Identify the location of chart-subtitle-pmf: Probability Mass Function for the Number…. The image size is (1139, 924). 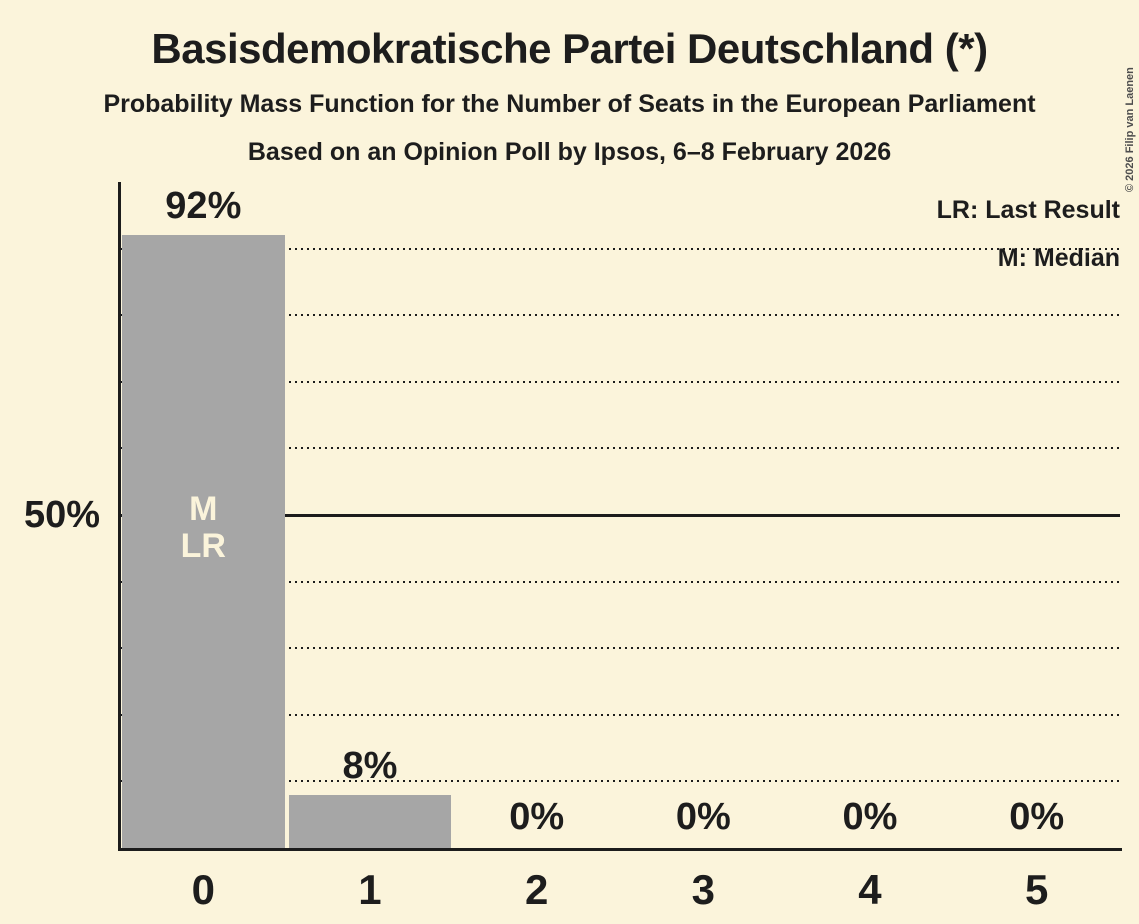
(569, 104).